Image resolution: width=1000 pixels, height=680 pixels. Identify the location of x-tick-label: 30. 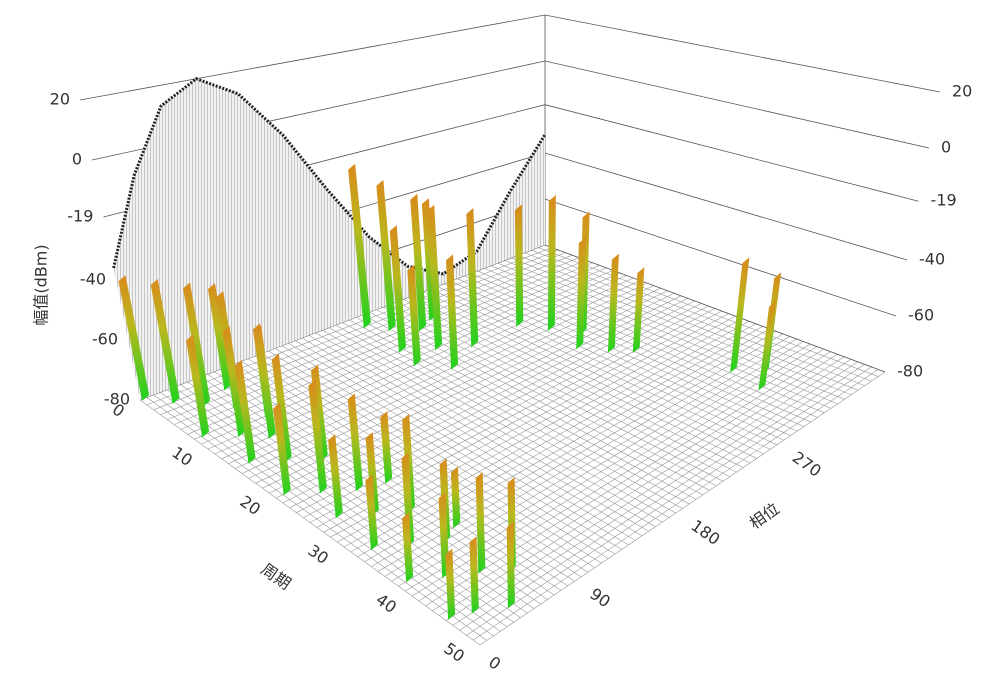
(318, 554).